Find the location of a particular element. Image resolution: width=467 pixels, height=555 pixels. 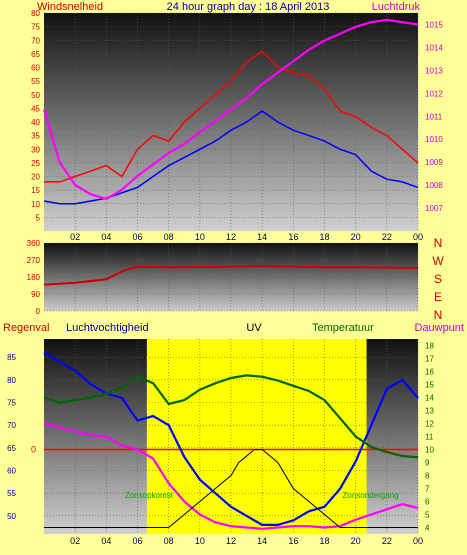

temperature-y-tick: 5 is located at coordinates (427, 515).